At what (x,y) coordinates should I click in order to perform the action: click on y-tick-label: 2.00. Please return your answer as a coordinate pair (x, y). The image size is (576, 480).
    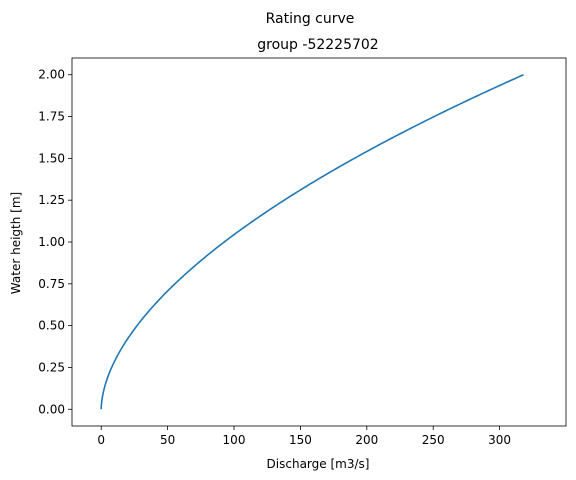
    Looking at the image, I should click on (51, 75).